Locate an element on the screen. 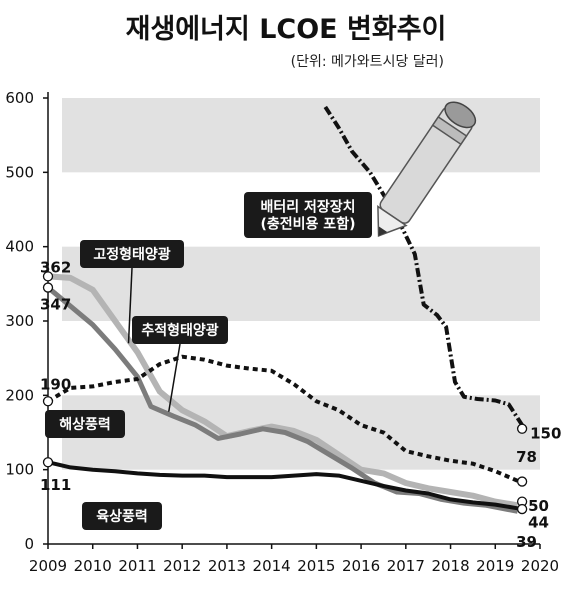  start-label-offshore-wind: 190 is located at coordinates (55, 384).